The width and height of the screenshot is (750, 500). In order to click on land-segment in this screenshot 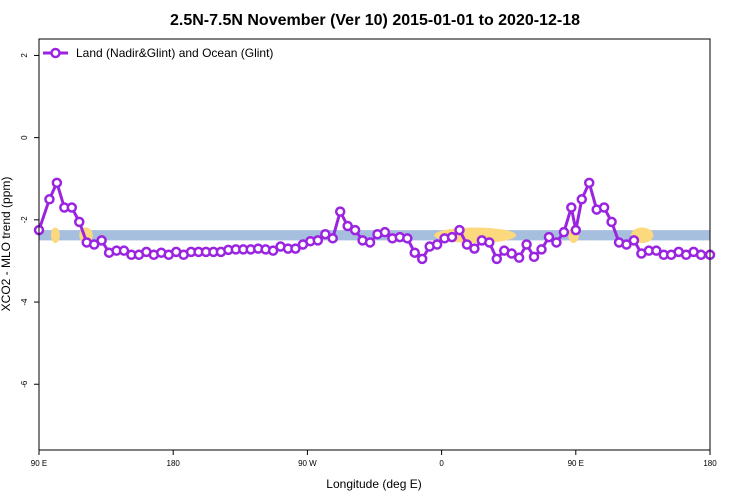, I will do `click(55, 235)`.